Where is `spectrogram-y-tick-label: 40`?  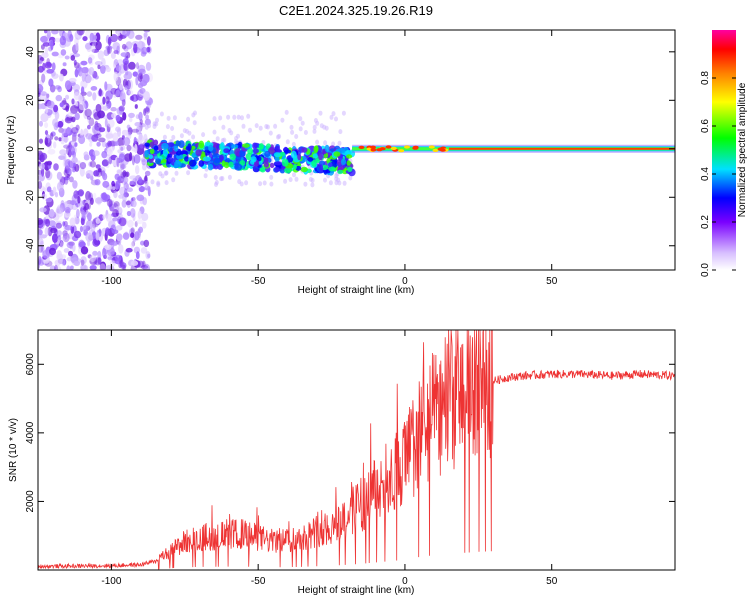
spectrogram-y-tick-label: 40 is located at coordinates (30, 52).